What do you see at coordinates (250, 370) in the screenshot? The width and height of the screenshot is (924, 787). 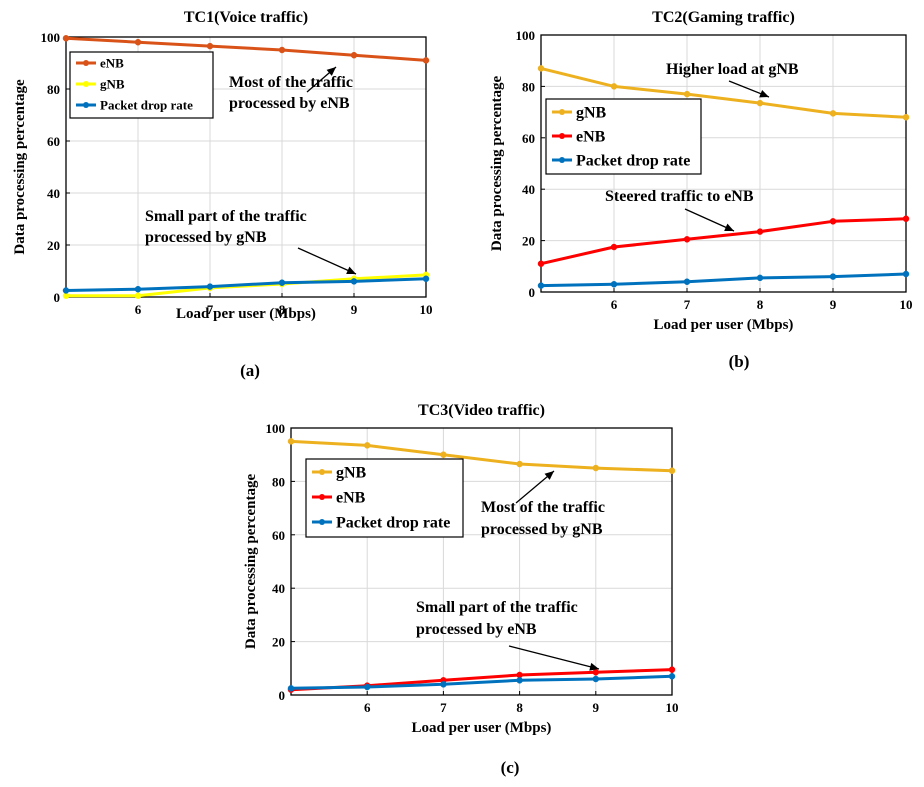 I see `panel-label: (a)` at bounding box center [250, 370].